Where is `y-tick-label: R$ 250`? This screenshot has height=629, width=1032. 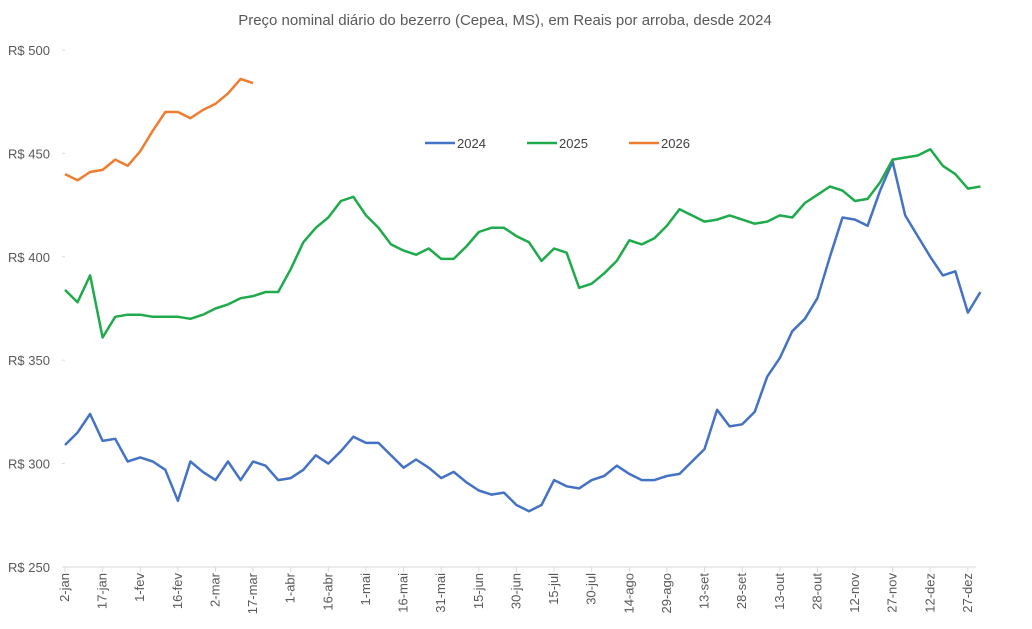 y-tick-label: R$ 250 is located at coordinates (29, 567).